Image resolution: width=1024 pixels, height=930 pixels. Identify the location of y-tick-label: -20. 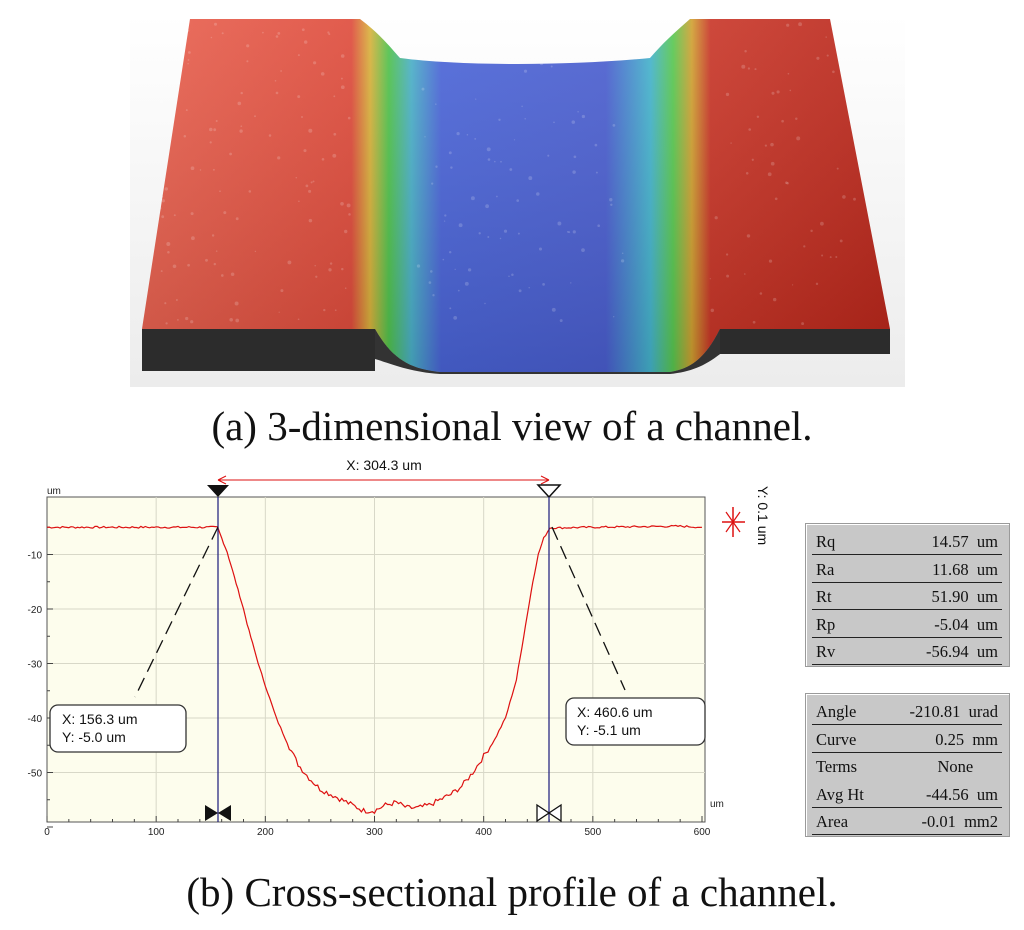
(35, 610).